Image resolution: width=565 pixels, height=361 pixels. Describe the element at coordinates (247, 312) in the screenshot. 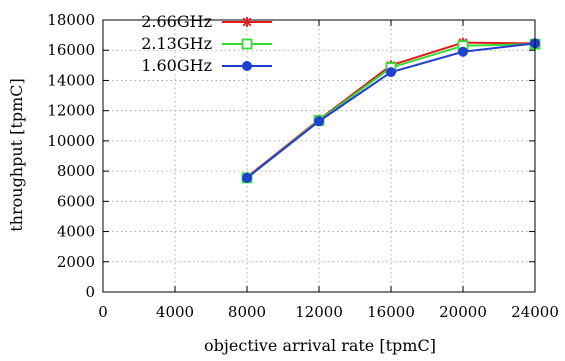

I see `x-tick-label: 8000` at that location.